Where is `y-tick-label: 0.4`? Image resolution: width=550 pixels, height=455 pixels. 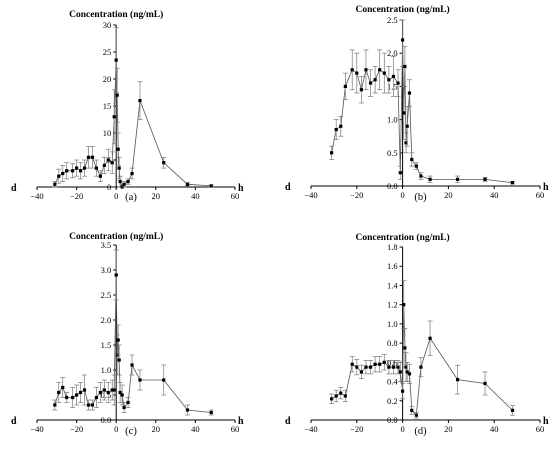
y-tick-label: 0.4 is located at coordinates (392, 382).